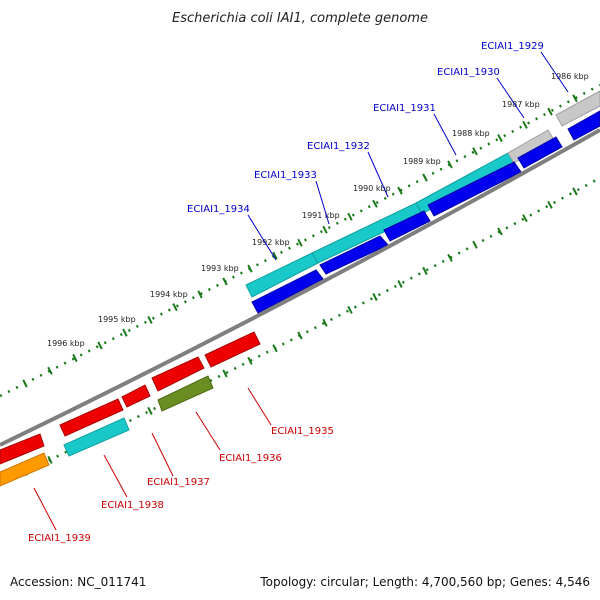 This screenshot has height=600, width=600. Describe the element at coordinates (577, 108) in the screenshot. I see `gene-ECIAI1_1929` at that location.